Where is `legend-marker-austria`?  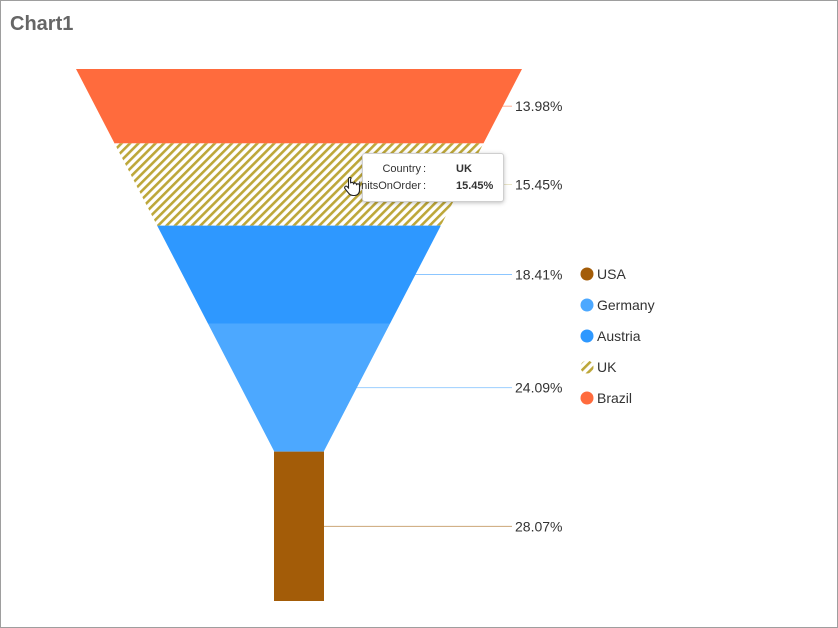 legend-marker-austria is located at coordinates (587, 336).